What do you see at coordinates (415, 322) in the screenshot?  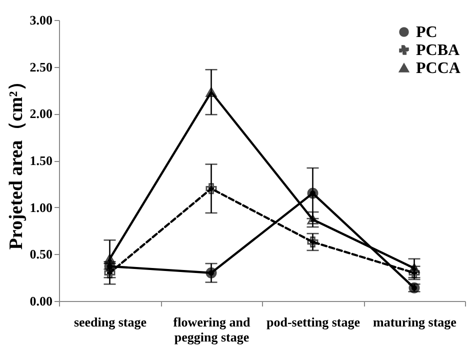 I see `x-tick-label: maturing stage` at bounding box center [415, 322].